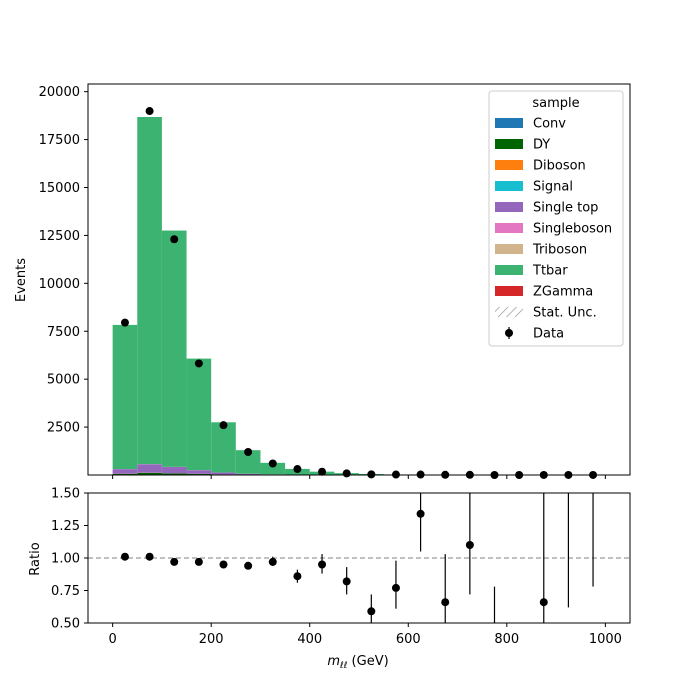  Describe the element at coordinates (509, 186) in the screenshot. I see `legend-swatch-signal` at that location.